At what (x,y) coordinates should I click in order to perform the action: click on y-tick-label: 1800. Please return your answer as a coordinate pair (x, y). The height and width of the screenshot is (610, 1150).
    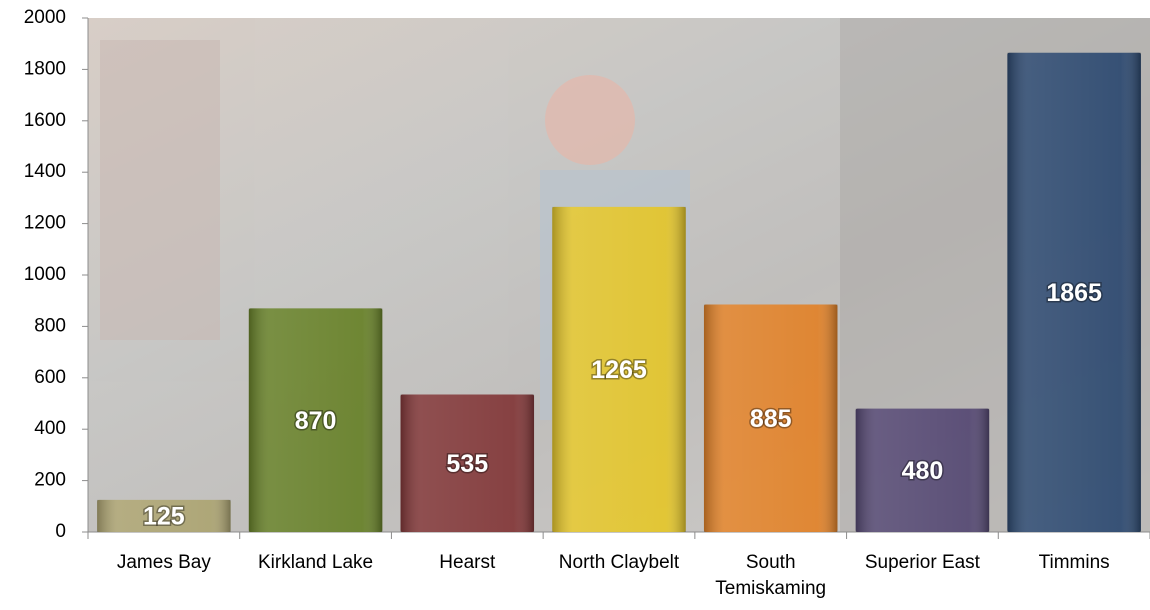
    Looking at the image, I should click on (45, 68).